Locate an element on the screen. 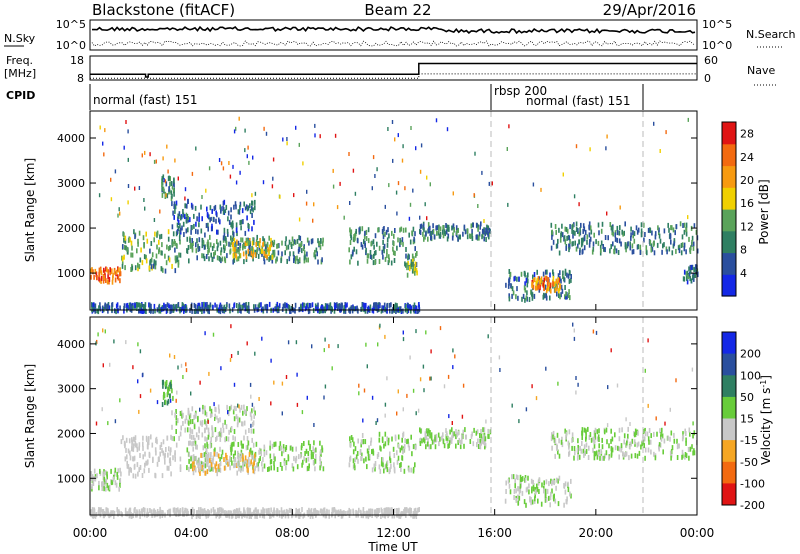 The height and width of the screenshot is (554, 800). nave-line is located at coordinates (393, 76).